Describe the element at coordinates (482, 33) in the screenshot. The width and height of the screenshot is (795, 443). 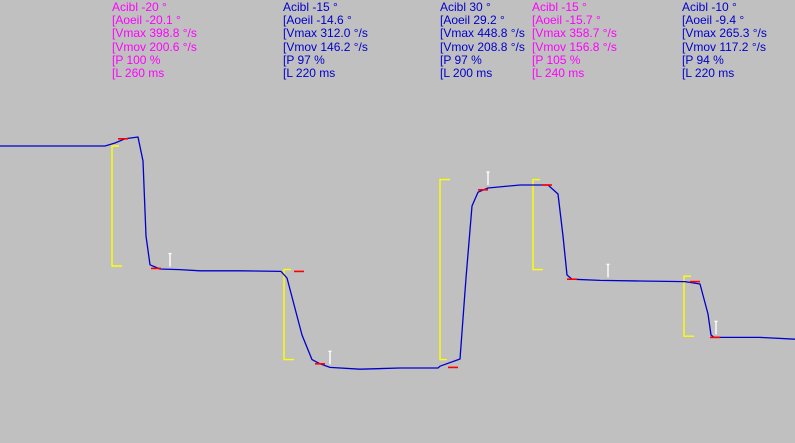
I see `peak-velocity-label: [Vmax 448.8 °/s` at that location.